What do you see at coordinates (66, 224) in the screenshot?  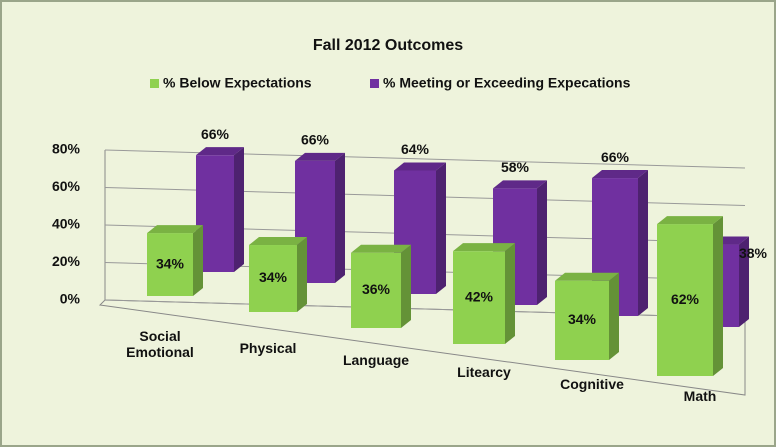 I see `y-tick-label: 40%` at bounding box center [66, 224].